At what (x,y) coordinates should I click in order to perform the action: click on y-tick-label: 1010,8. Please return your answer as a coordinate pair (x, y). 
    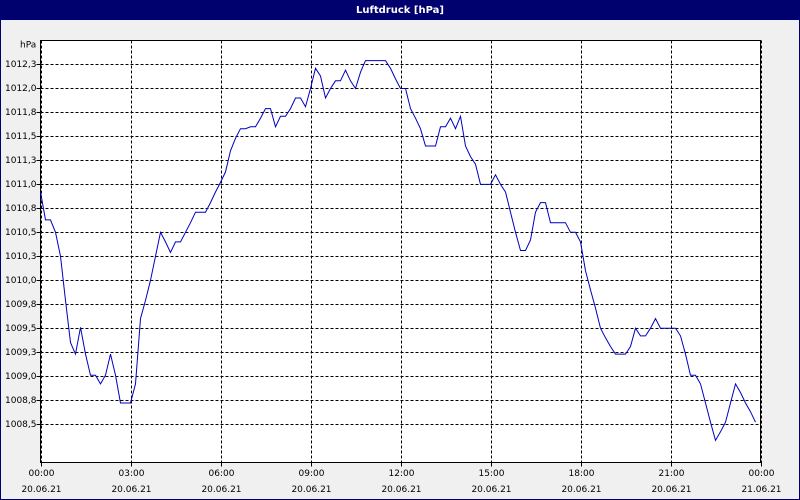
    Looking at the image, I should click on (21, 209).